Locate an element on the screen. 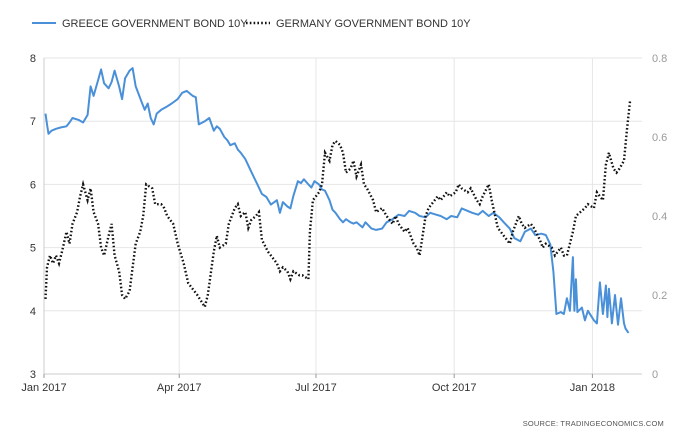 Image resolution: width=700 pixels, height=440 pixels. right-tick-label: 0.8 is located at coordinates (659, 59).